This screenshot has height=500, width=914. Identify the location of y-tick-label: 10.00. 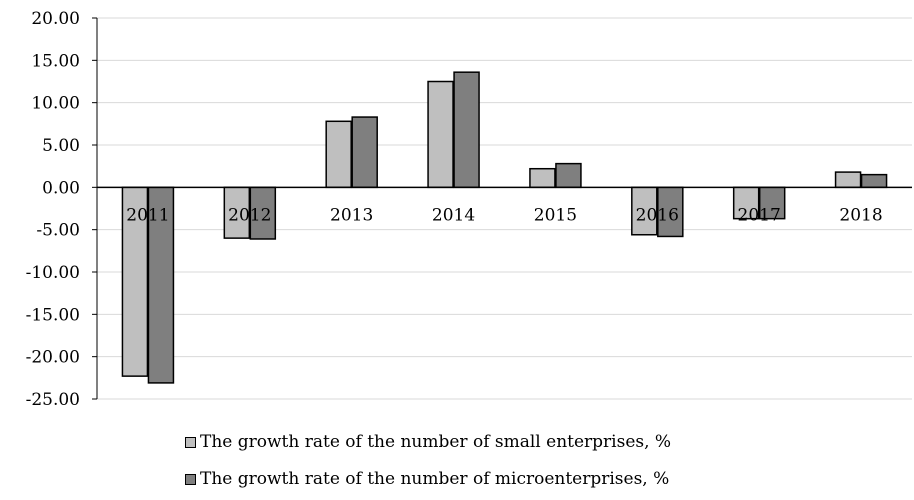
(55, 104).